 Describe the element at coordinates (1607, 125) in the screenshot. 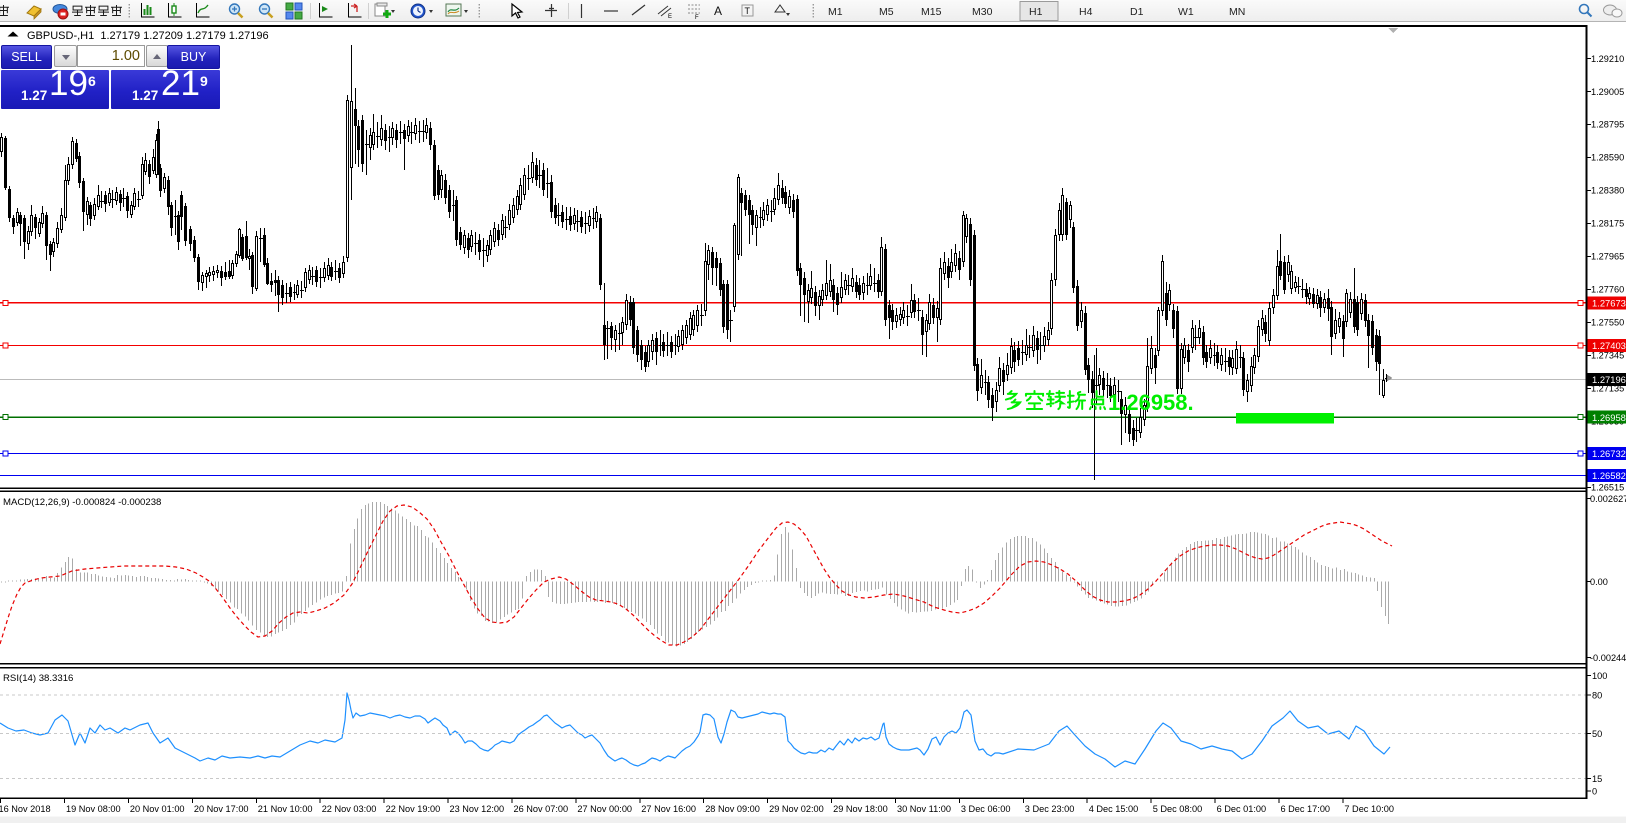

I see `svg-text: 1.28795` at that location.